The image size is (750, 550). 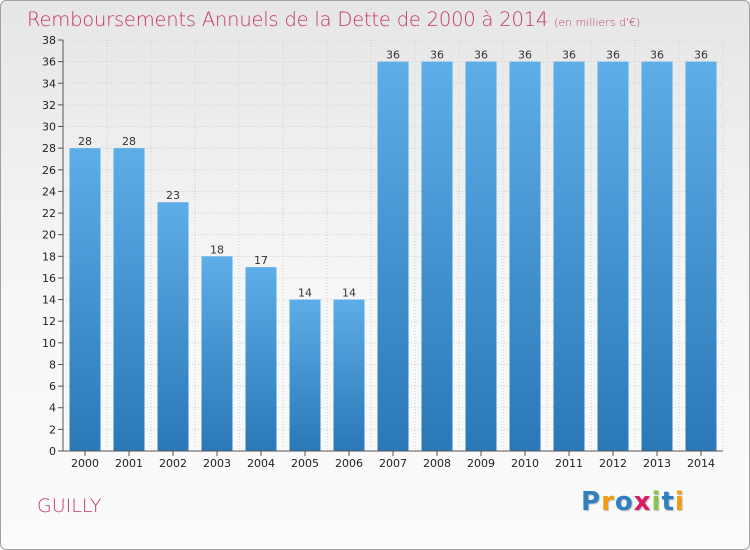 I want to click on proxiti-logo: Proxiti, so click(x=633, y=502).